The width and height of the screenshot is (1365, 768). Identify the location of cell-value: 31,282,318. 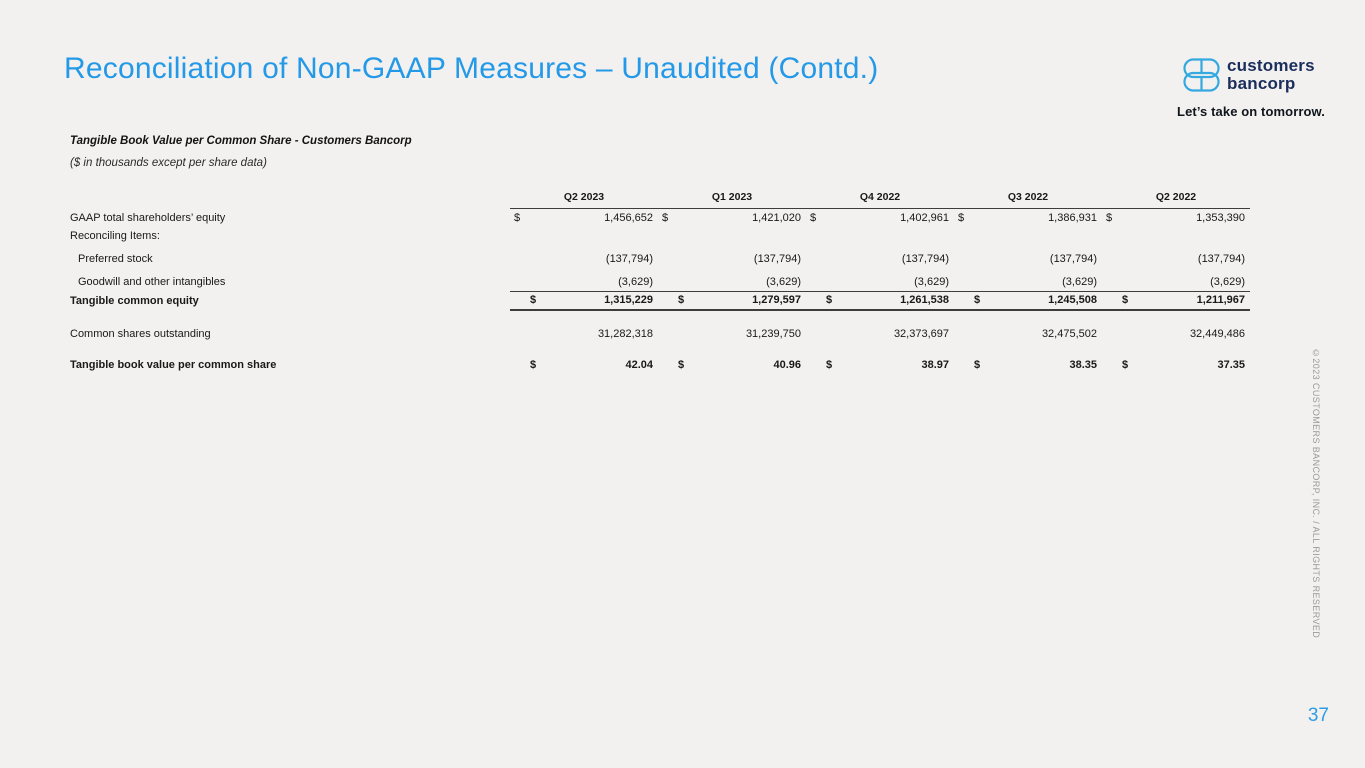
(625, 334).